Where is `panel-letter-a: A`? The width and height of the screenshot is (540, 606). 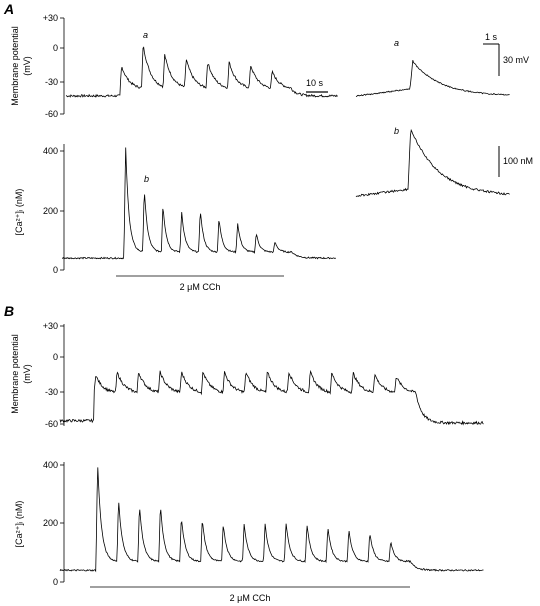
panel-letter-a: A is located at coordinates (8, 9).